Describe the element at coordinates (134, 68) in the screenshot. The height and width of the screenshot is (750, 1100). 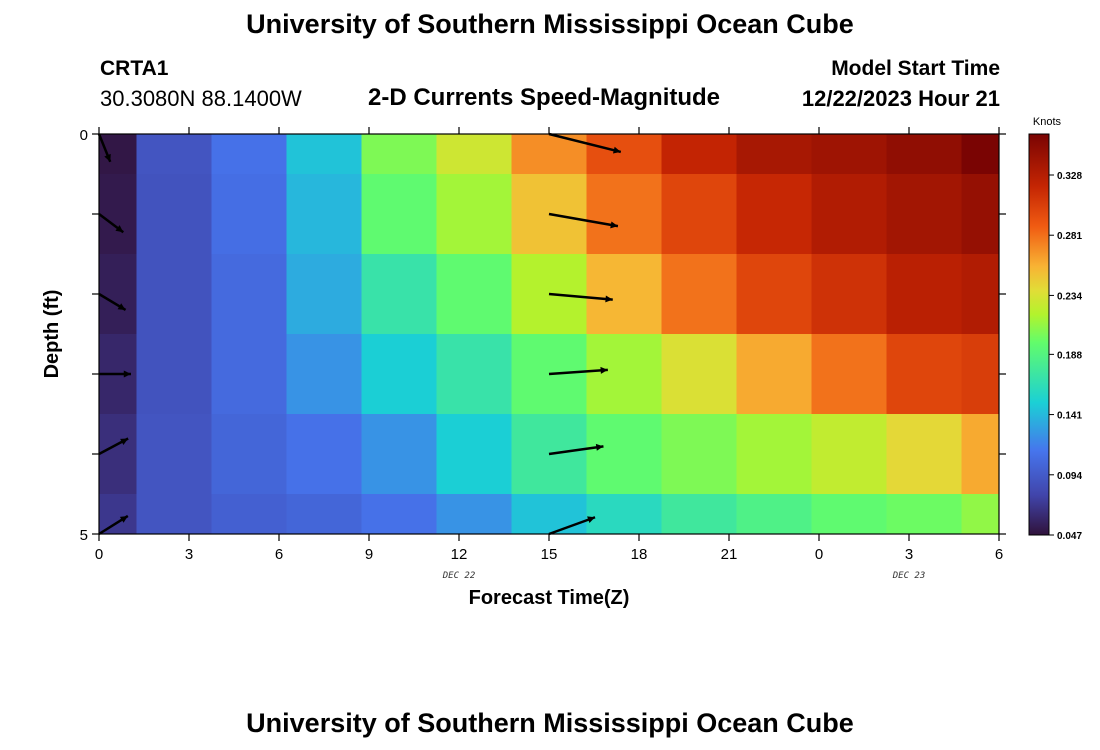
I see `station-id: CRTA1` at that location.